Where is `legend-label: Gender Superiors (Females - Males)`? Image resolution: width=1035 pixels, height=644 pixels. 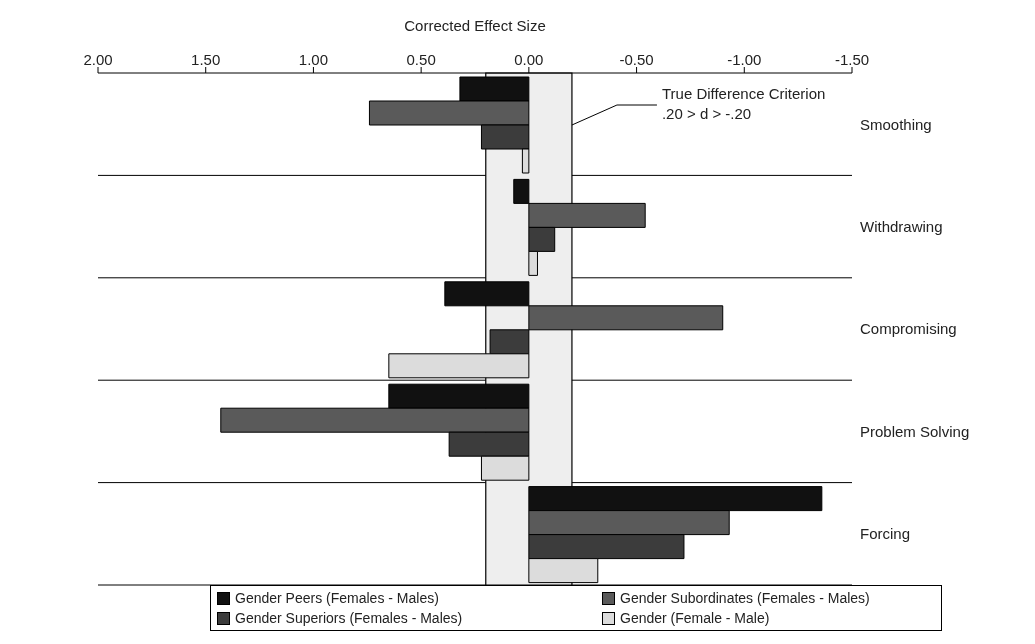 legend-label: Gender Superiors (Females - Males) is located at coordinates (349, 618).